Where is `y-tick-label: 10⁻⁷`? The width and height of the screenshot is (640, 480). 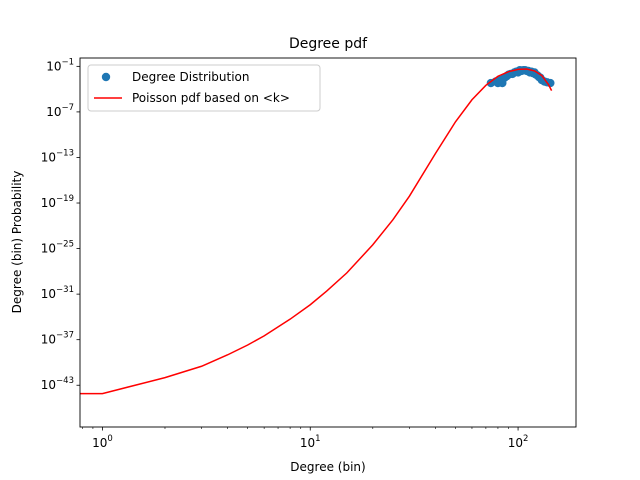
y-tick-label: 10⁻⁷ is located at coordinates (60, 111).